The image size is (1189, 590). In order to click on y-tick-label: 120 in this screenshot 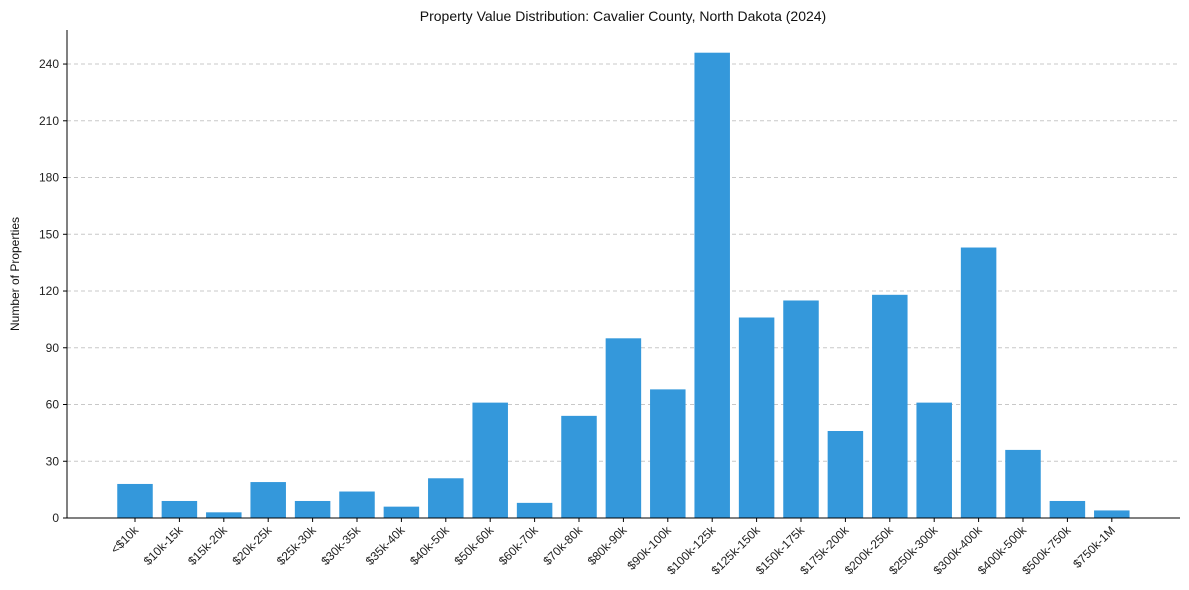, I will do `click(49, 291)`.